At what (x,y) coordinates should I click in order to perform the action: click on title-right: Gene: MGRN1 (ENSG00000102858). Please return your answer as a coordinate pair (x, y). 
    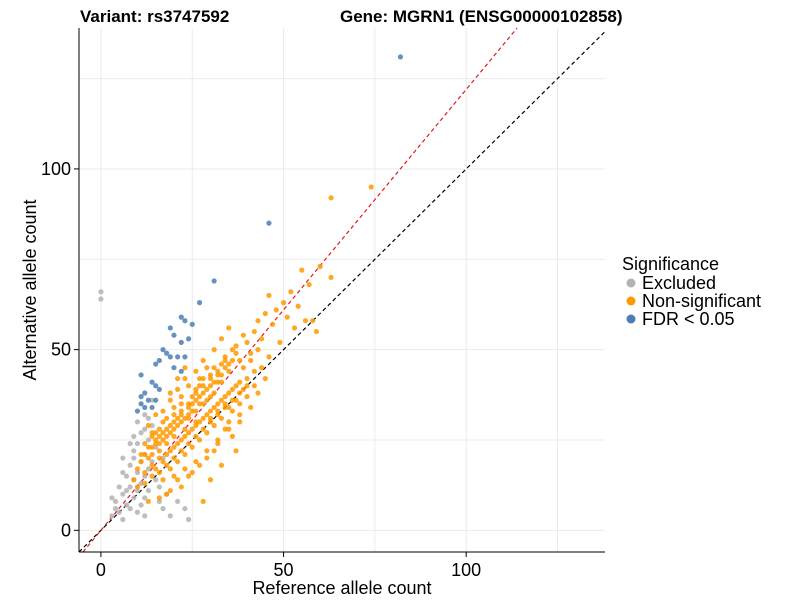
    Looking at the image, I should click on (481, 16).